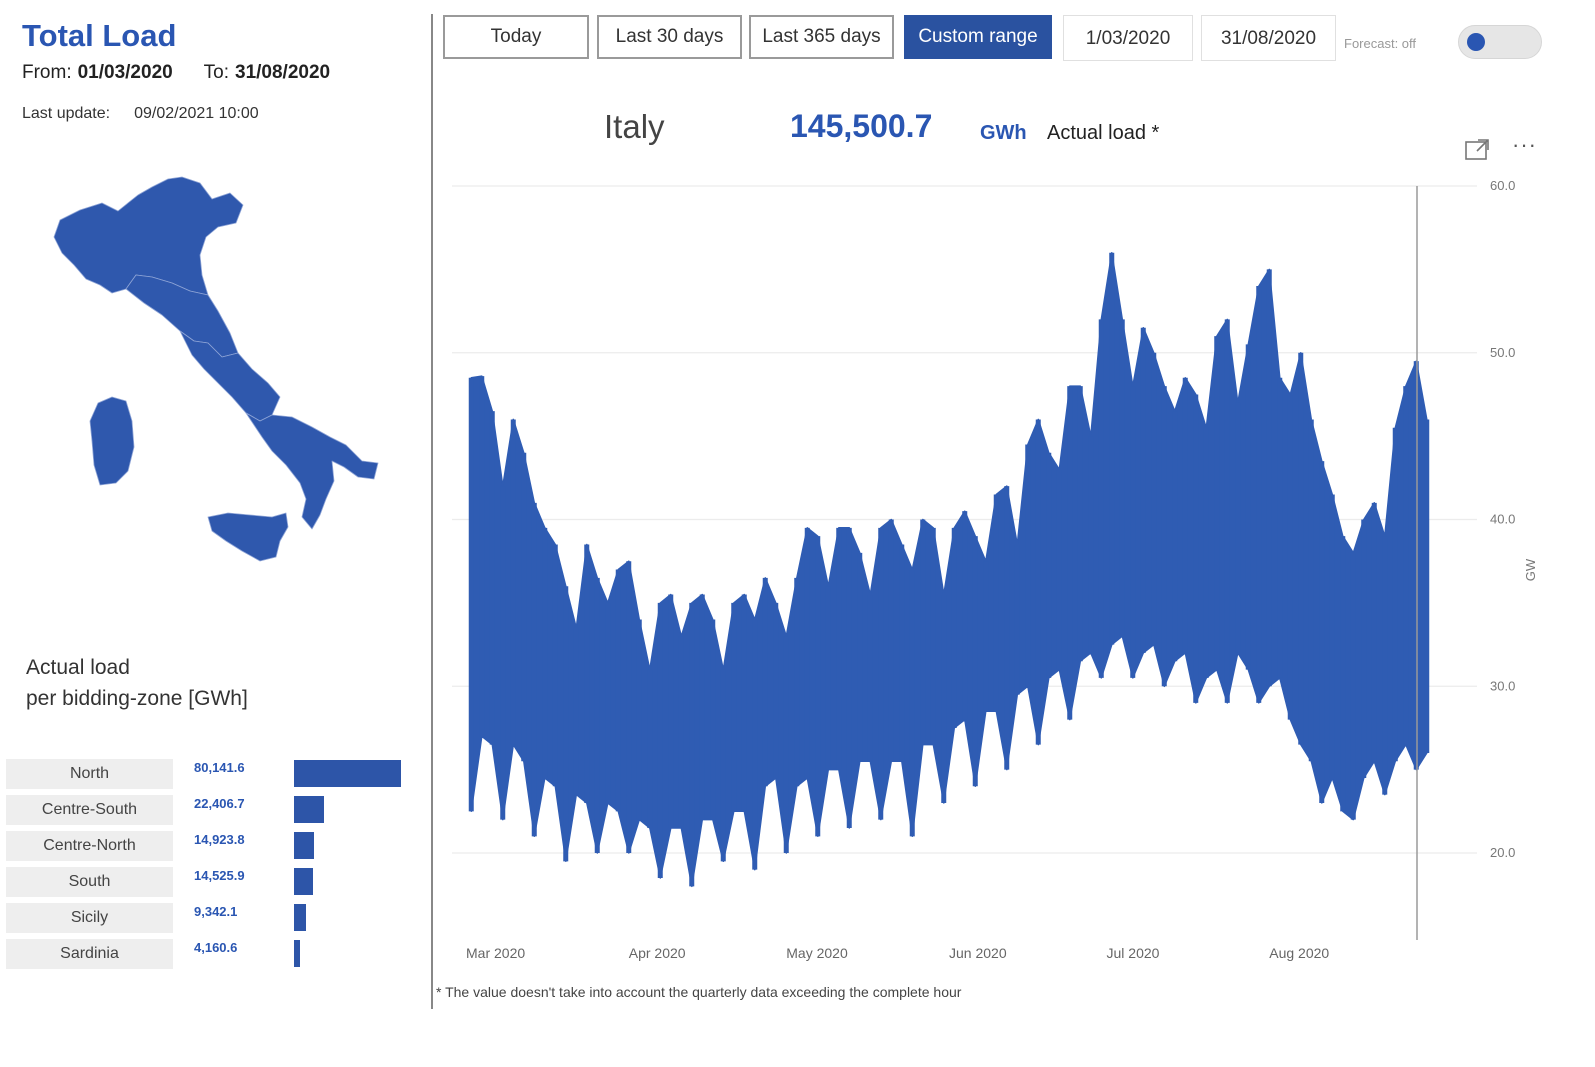  Describe the element at coordinates (1524, 144) in the screenshot. I see `more-options-icon: ···` at that location.